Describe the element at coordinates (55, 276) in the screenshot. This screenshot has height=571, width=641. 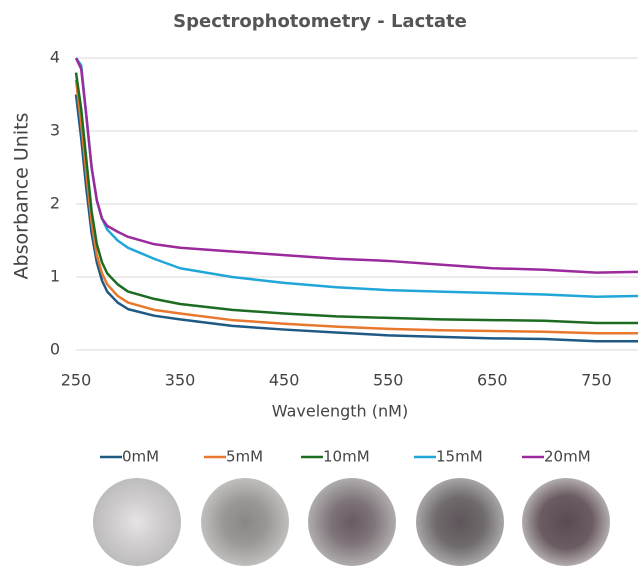
I see `y-tick-label: 1` at that location.